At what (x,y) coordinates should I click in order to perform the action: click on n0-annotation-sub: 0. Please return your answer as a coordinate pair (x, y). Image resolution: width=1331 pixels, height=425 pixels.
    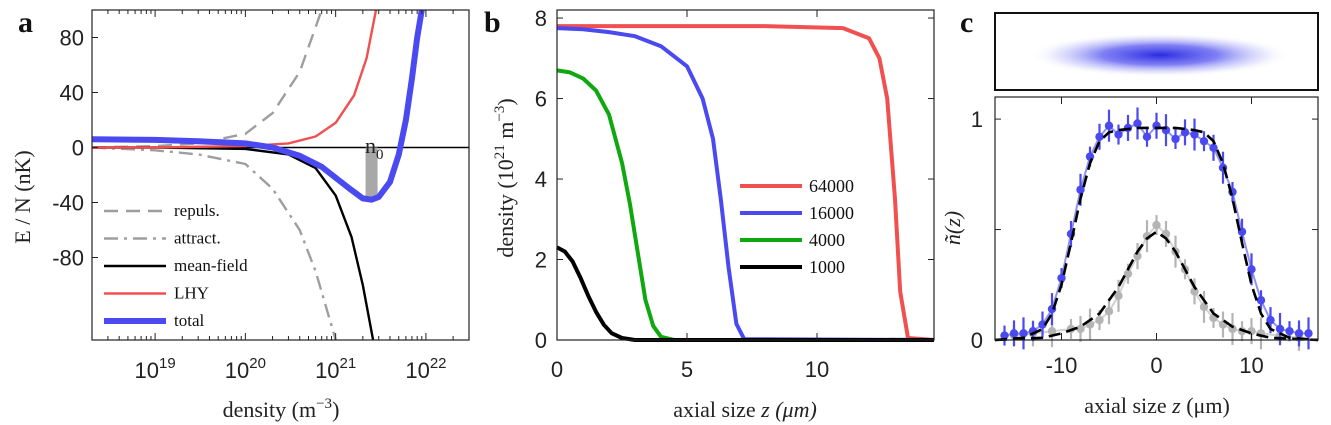
    Looking at the image, I should click on (380, 155).